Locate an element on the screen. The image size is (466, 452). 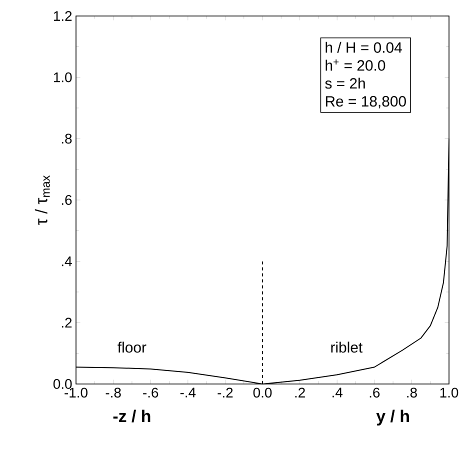
x-tick-label: -.6 is located at coordinates (150, 393).